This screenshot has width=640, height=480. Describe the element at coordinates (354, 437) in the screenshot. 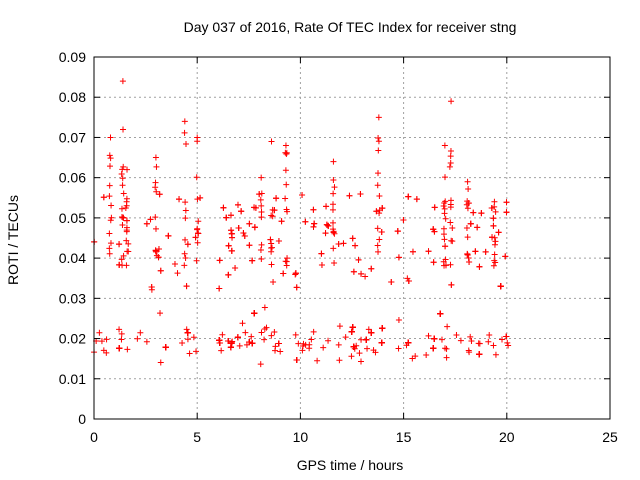

I see `x-tick-labels: 0 5 10 15 20 25` at that location.